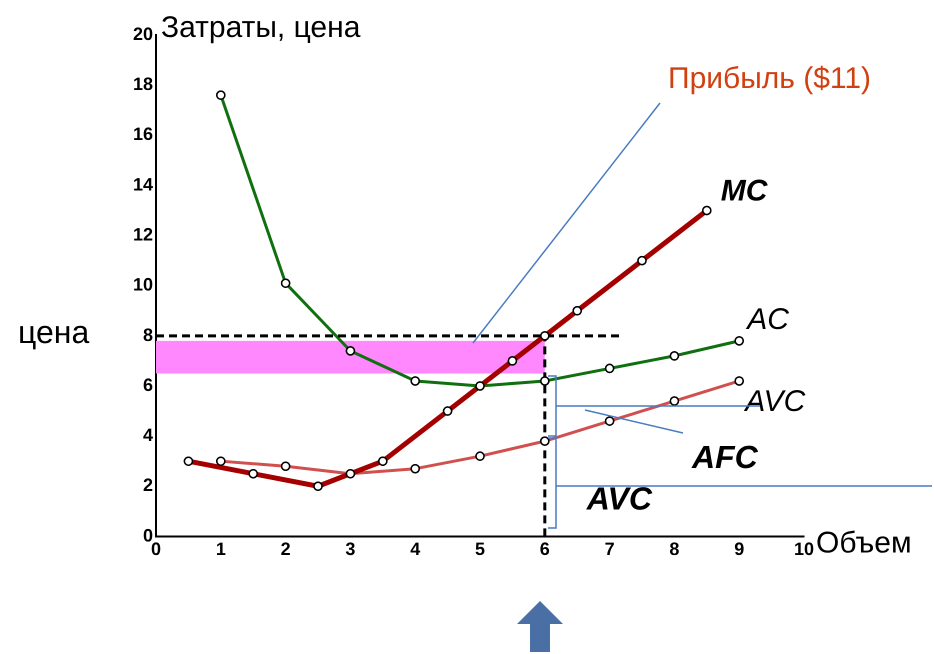 Image resolution: width=934 pixels, height=654 pixels. What do you see at coordinates (619, 498) in the screenshot?
I see `annotation: AVC` at bounding box center [619, 498].